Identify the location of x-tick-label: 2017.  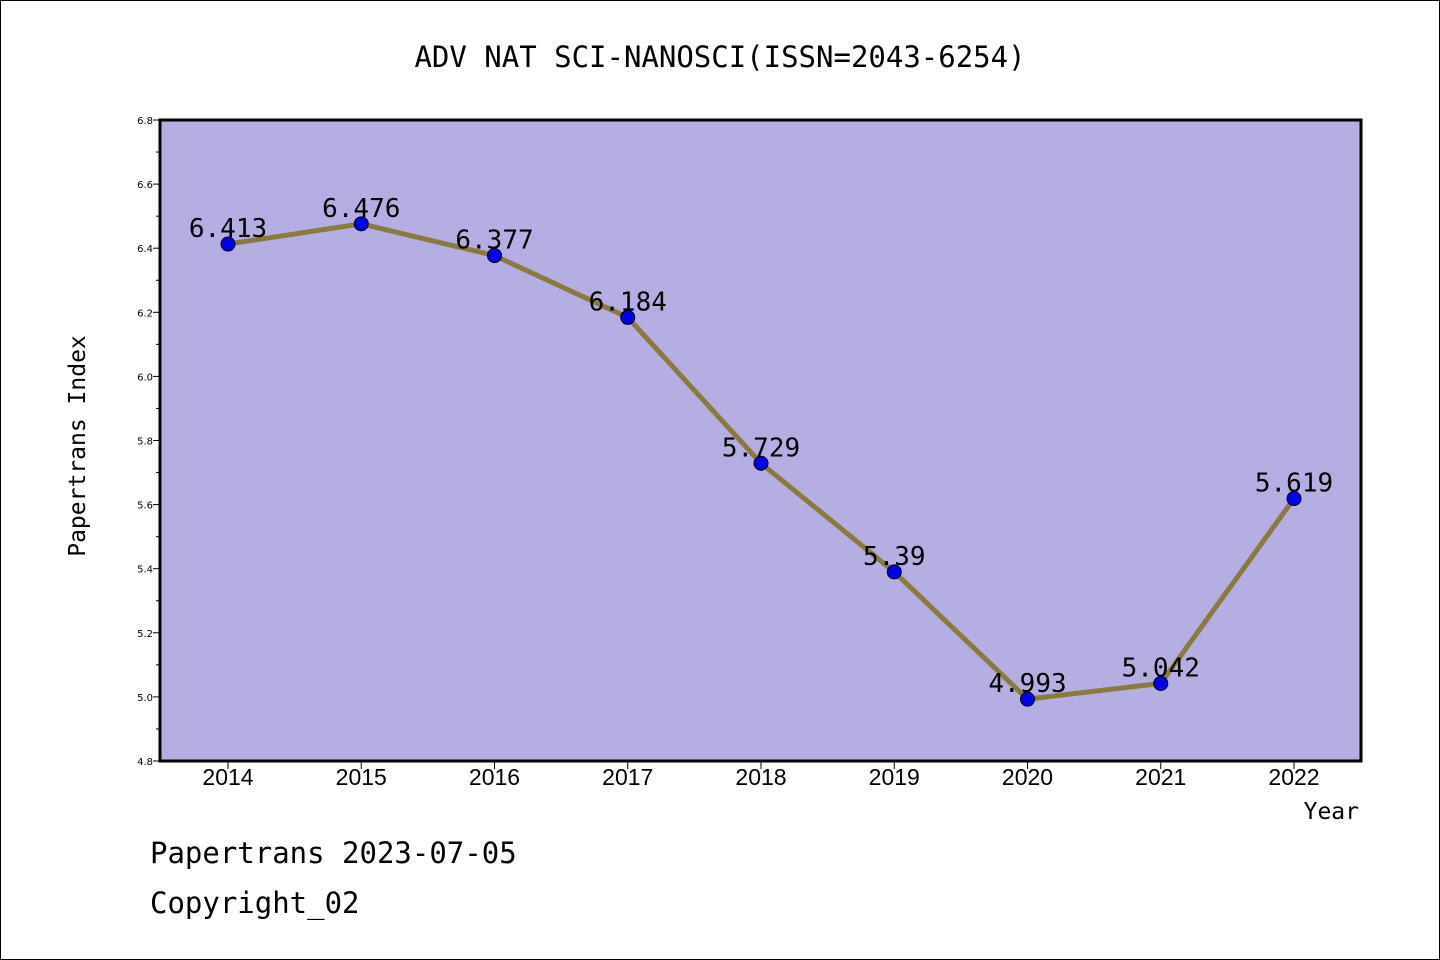
(627, 777).